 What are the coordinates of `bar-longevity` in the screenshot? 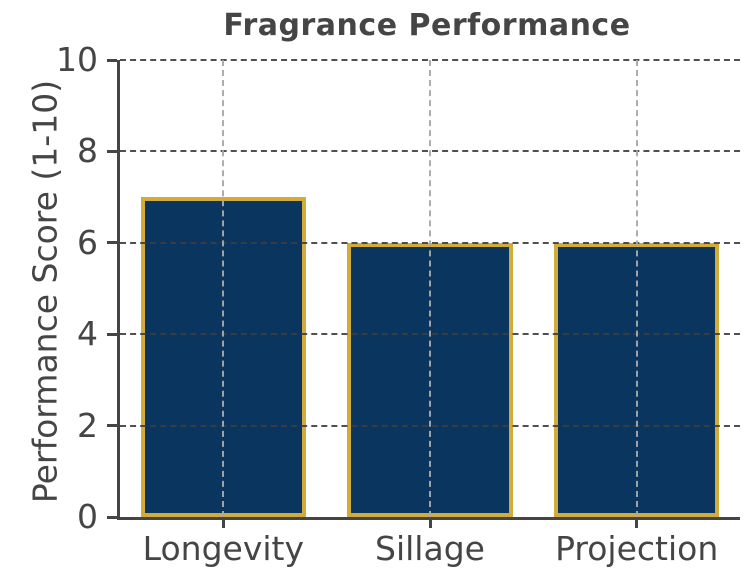 It's located at (223, 357).